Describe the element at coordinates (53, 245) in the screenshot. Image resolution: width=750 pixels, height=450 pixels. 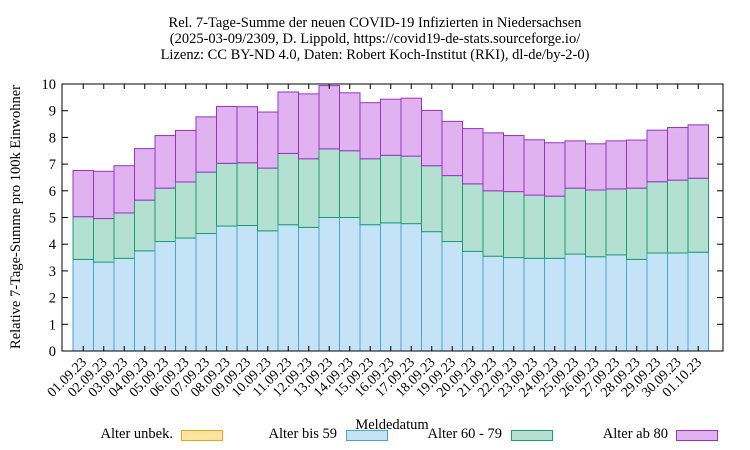
I see `y-tick-label: 4` at that location.